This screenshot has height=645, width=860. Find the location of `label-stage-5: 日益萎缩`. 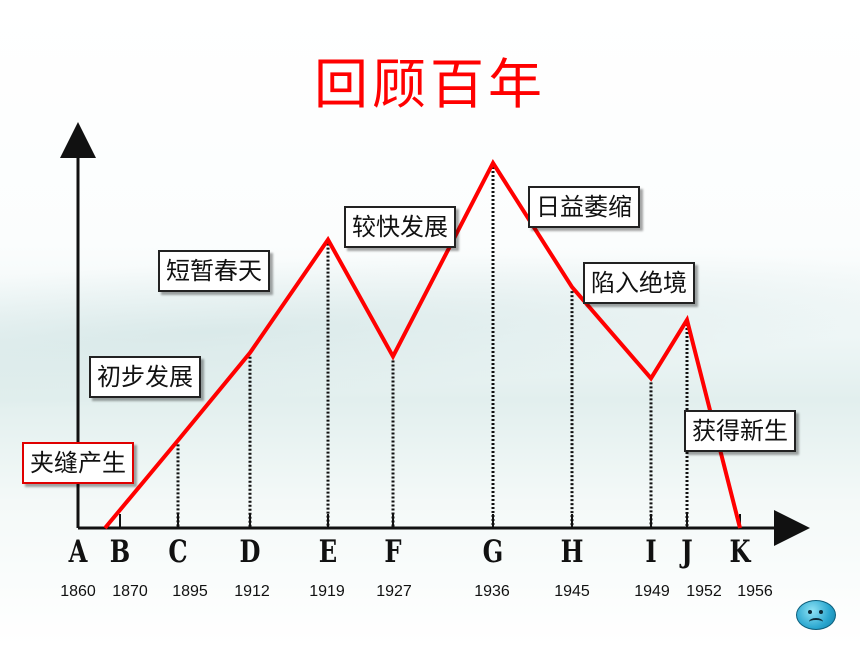

label-stage-5: 日益萎缩 is located at coordinates (584, 207).